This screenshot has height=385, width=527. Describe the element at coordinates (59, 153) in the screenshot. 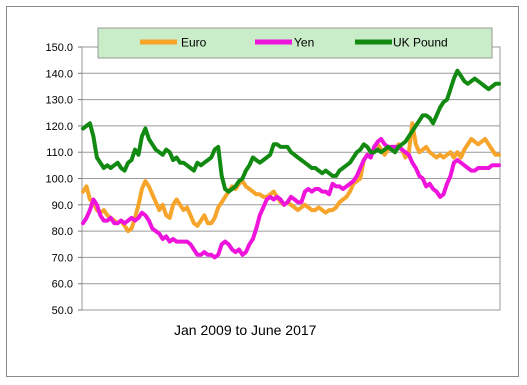

I see `y-tick-label: 110.0` at that location.